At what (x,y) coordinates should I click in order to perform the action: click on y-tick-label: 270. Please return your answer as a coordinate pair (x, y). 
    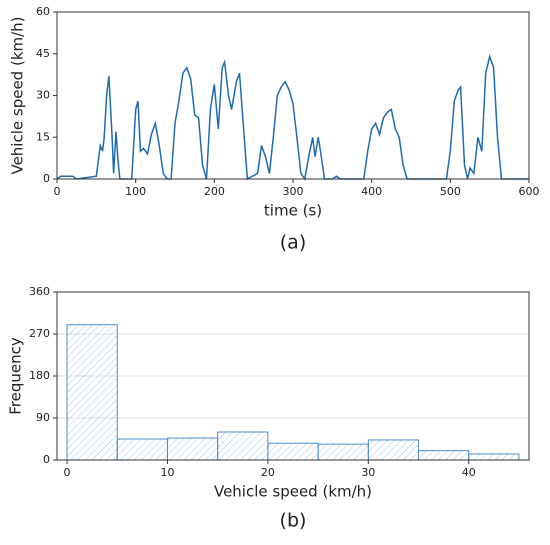
    Looking at the image, I should click on (39, 333).